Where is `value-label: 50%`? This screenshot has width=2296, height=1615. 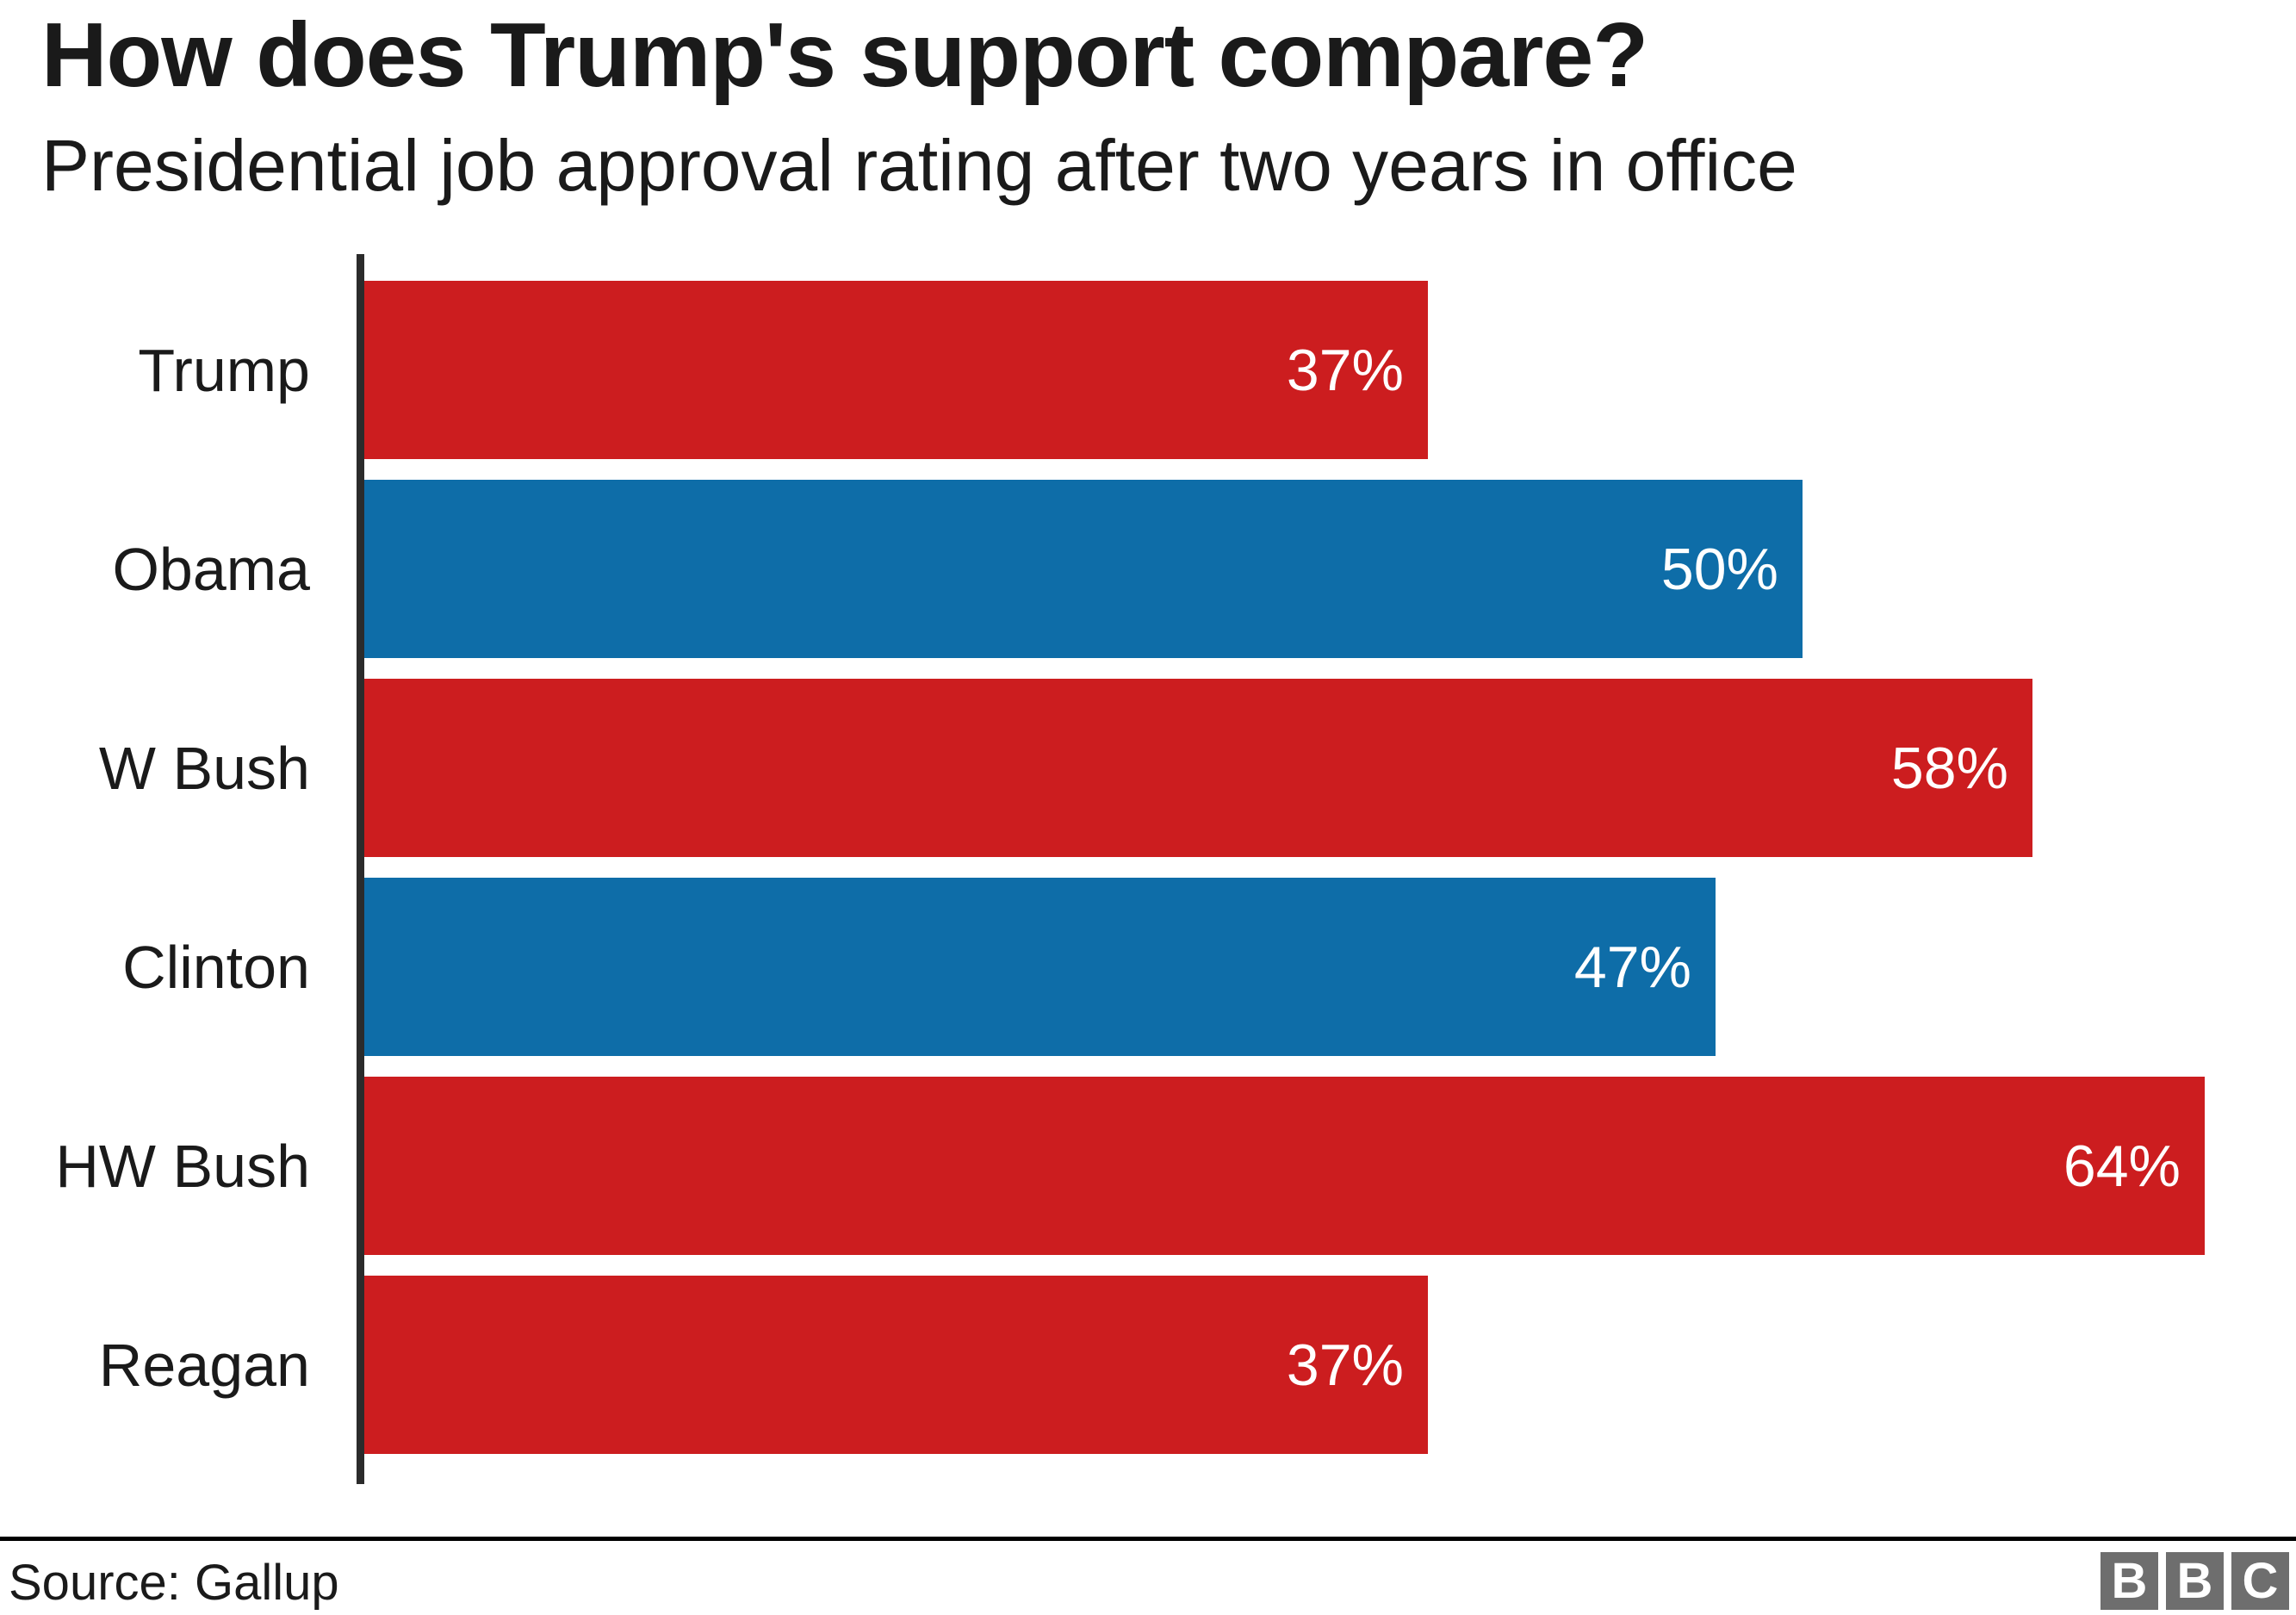 value-label: 50% is located at coordinates (1719, 569).